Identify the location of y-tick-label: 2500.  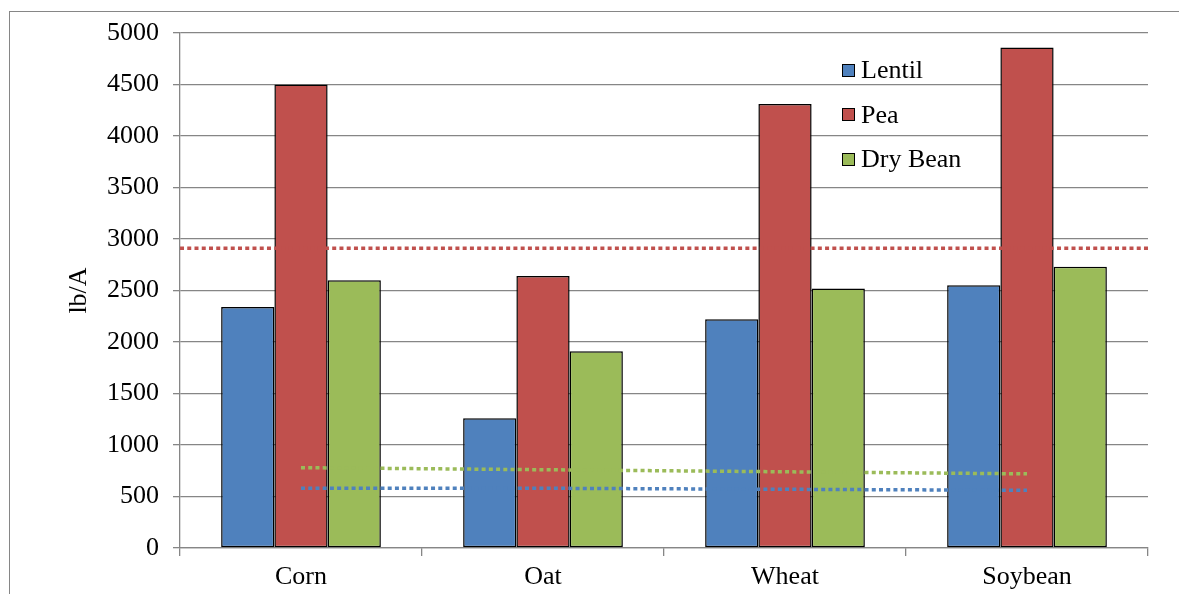
(133, 289).